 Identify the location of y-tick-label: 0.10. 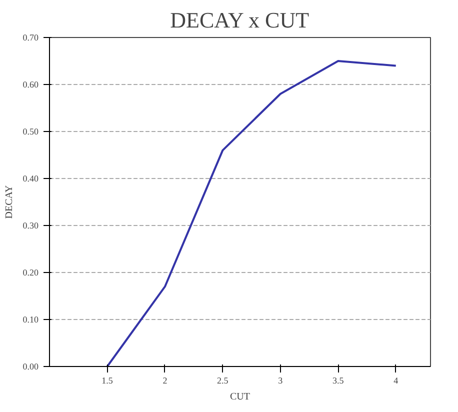
(30, 319).